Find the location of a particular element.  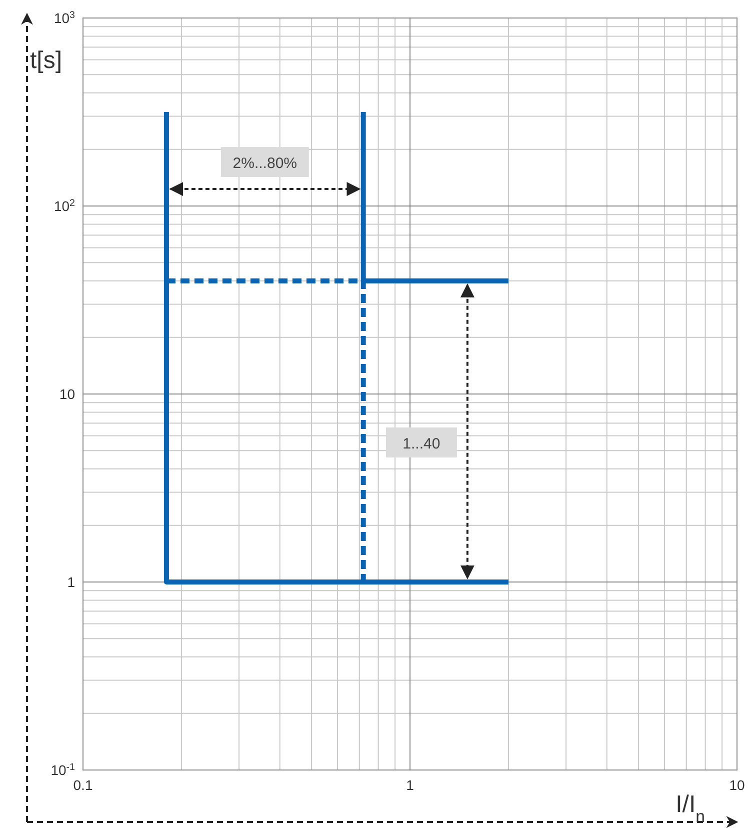

x-tick-label: 0.1 is located at coordinates (83, 785).